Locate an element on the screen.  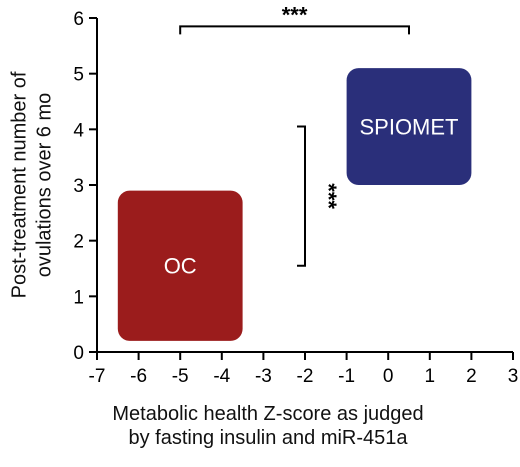
y-tick-label: 5 is located at coordinates (78, 75).